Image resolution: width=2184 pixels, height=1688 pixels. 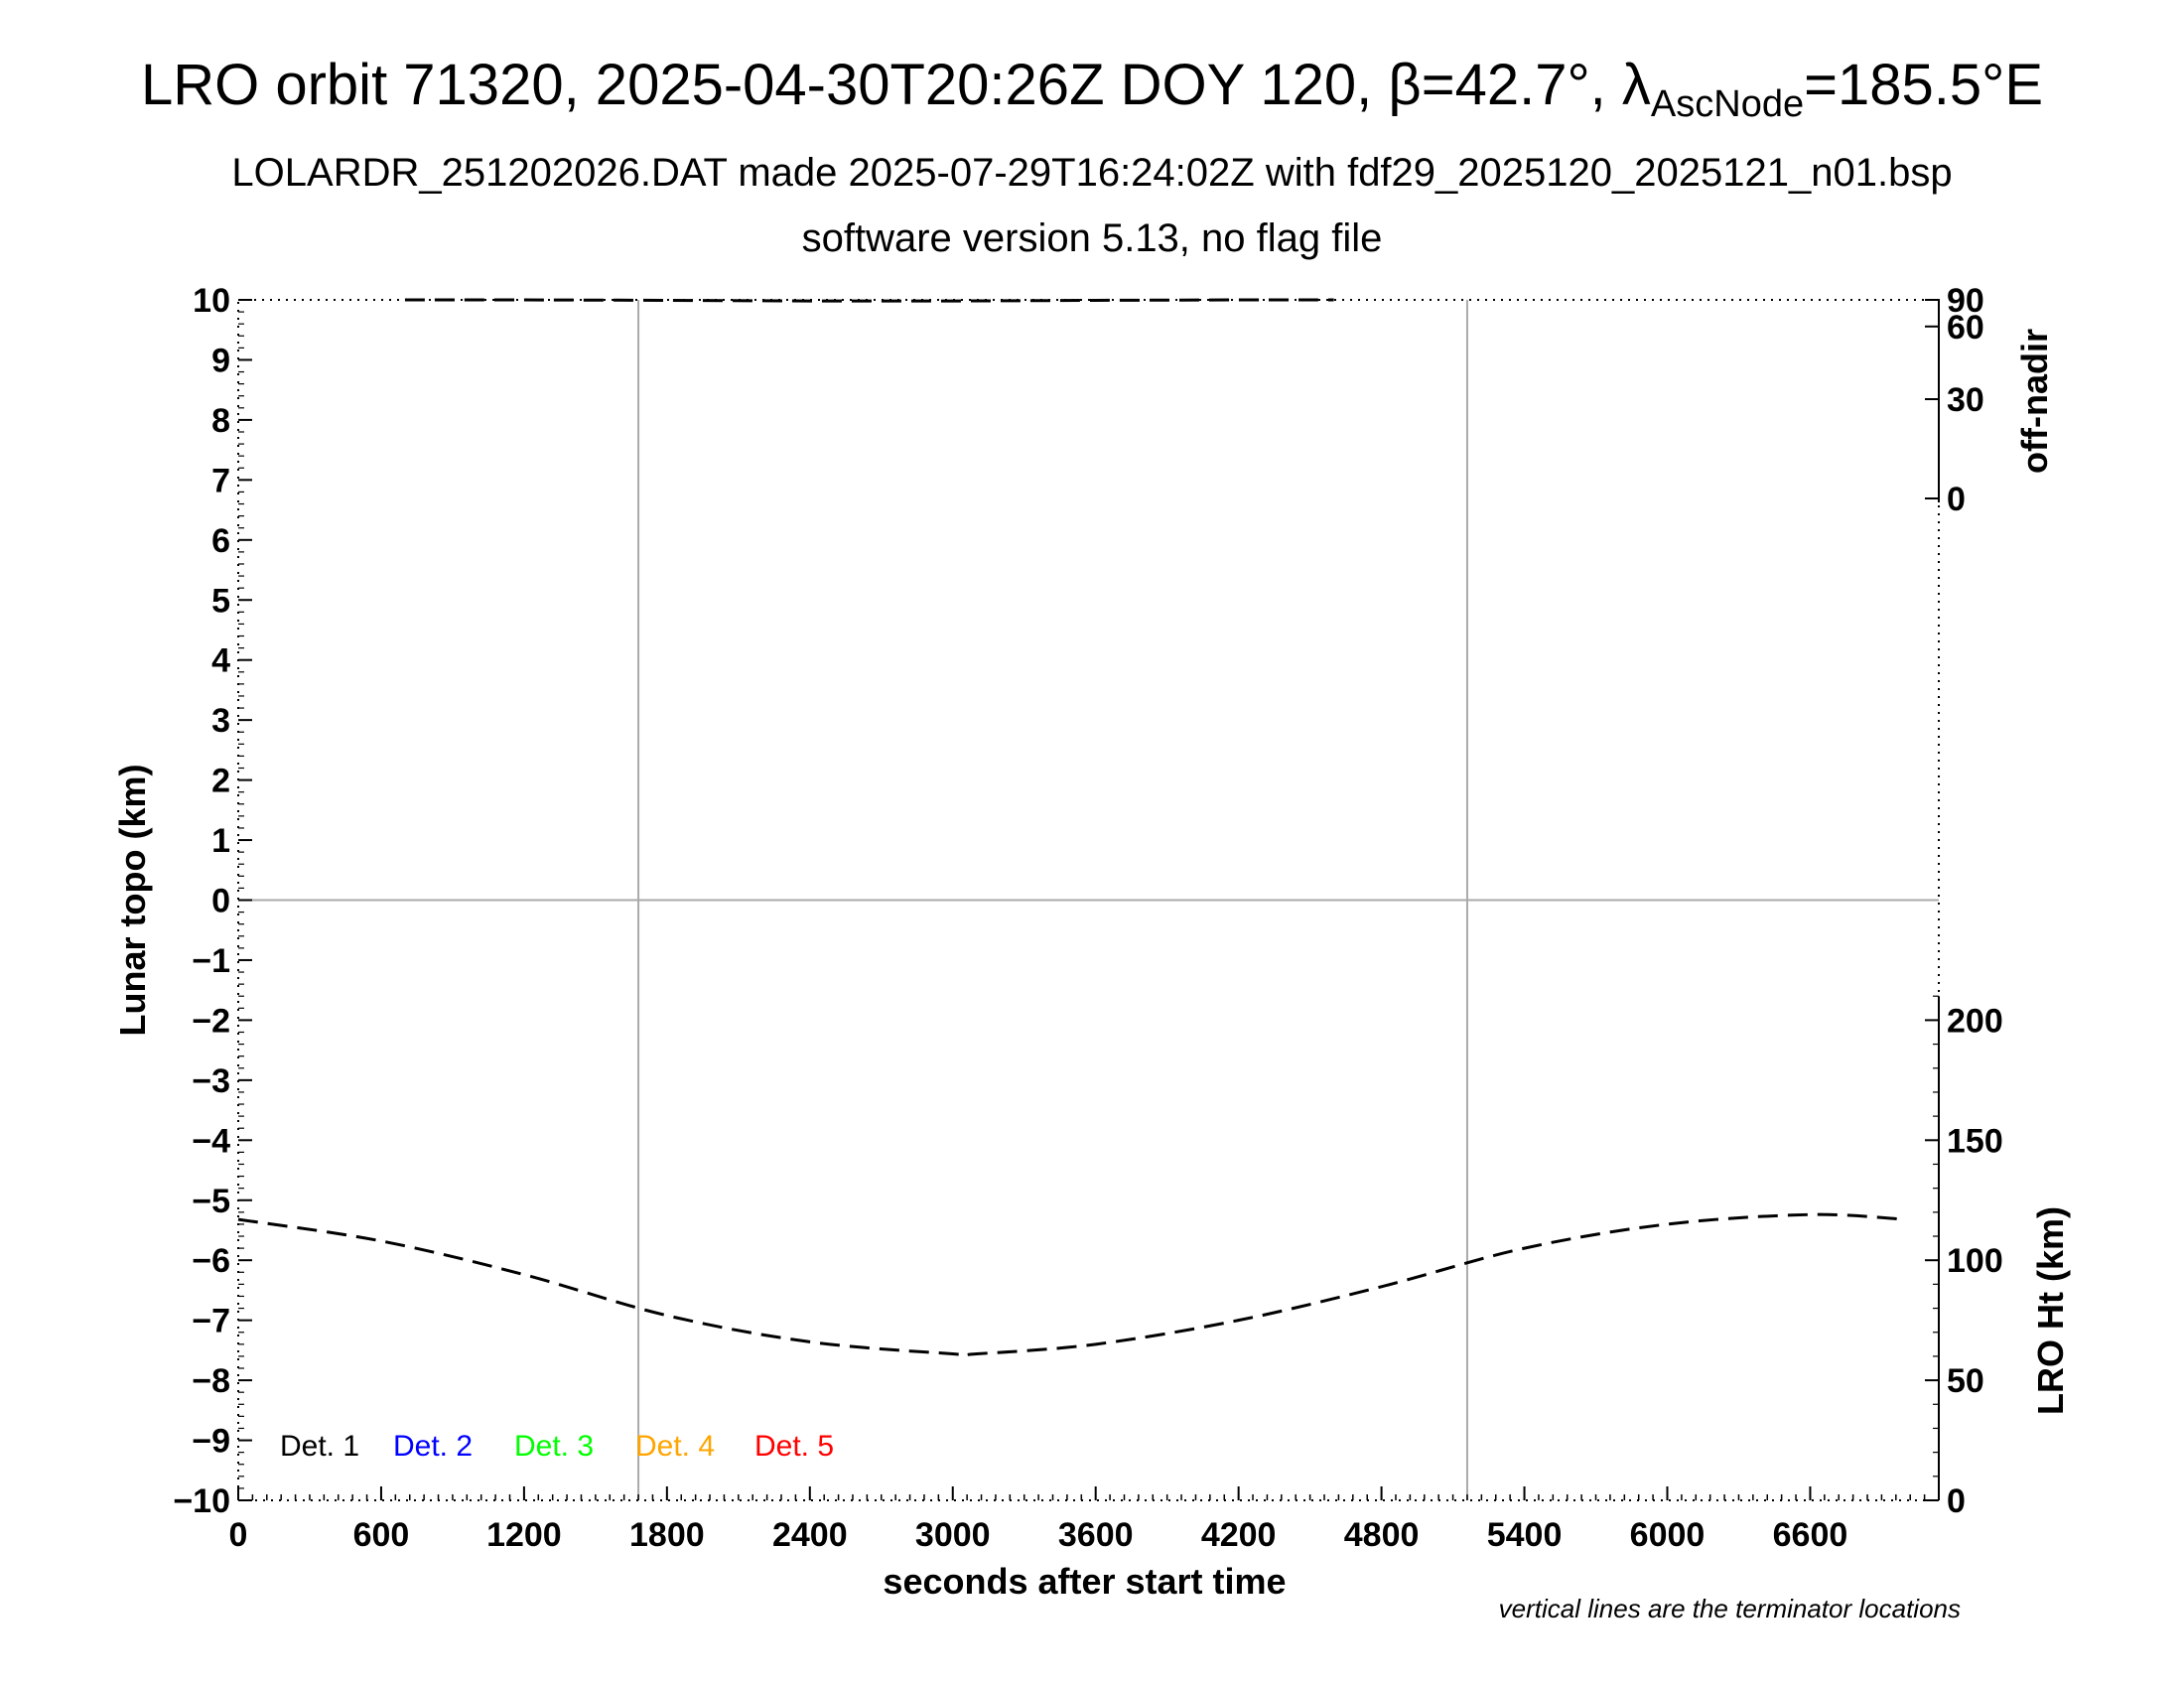 I want to click on y-tick-label: 0, so click(x=220, y=901).